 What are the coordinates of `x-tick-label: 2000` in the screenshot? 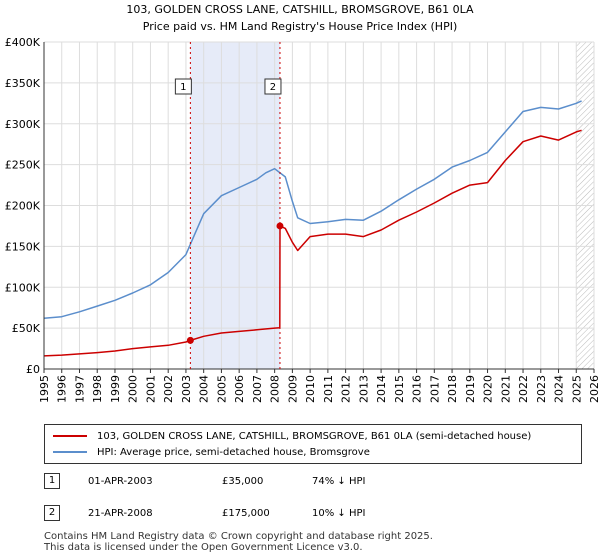 It's located at (133, 389).